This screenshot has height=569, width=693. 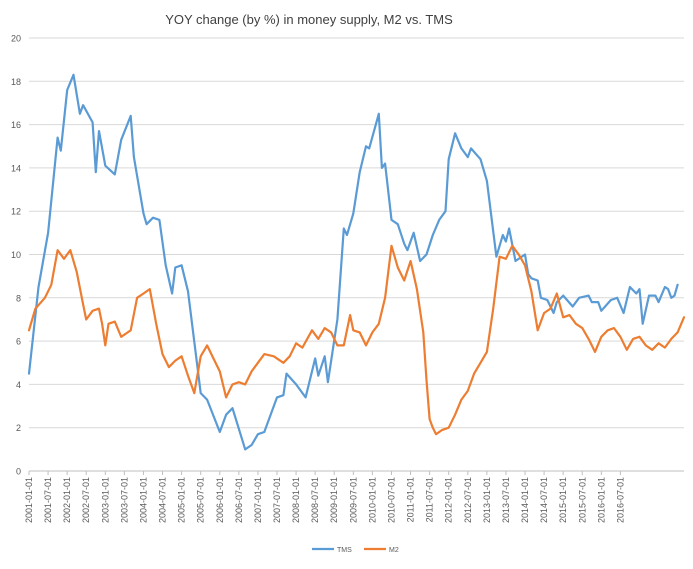 What do you see at coordinates (277, 500) in the screenshot?
I see `x-tick-label: 2007-07-01` at bounding box center [277, 500].